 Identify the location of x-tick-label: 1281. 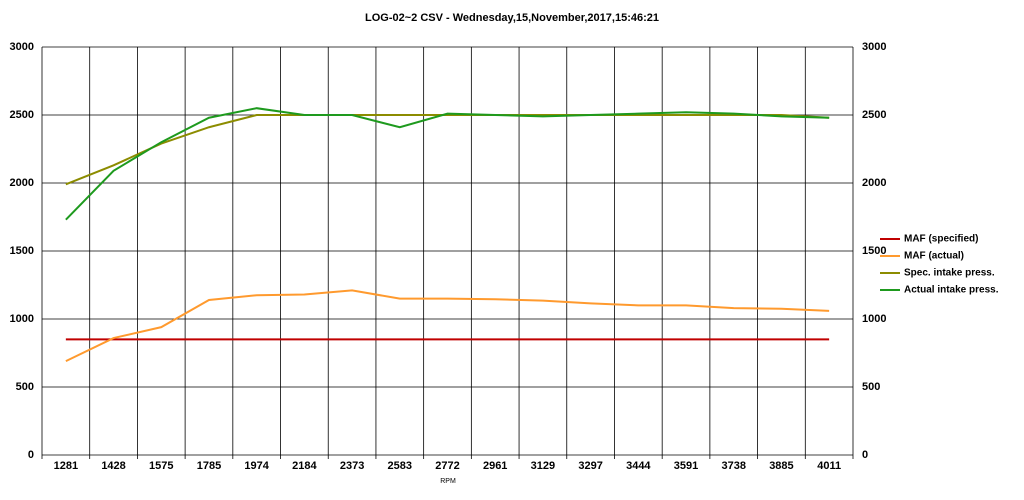
(66, 466).